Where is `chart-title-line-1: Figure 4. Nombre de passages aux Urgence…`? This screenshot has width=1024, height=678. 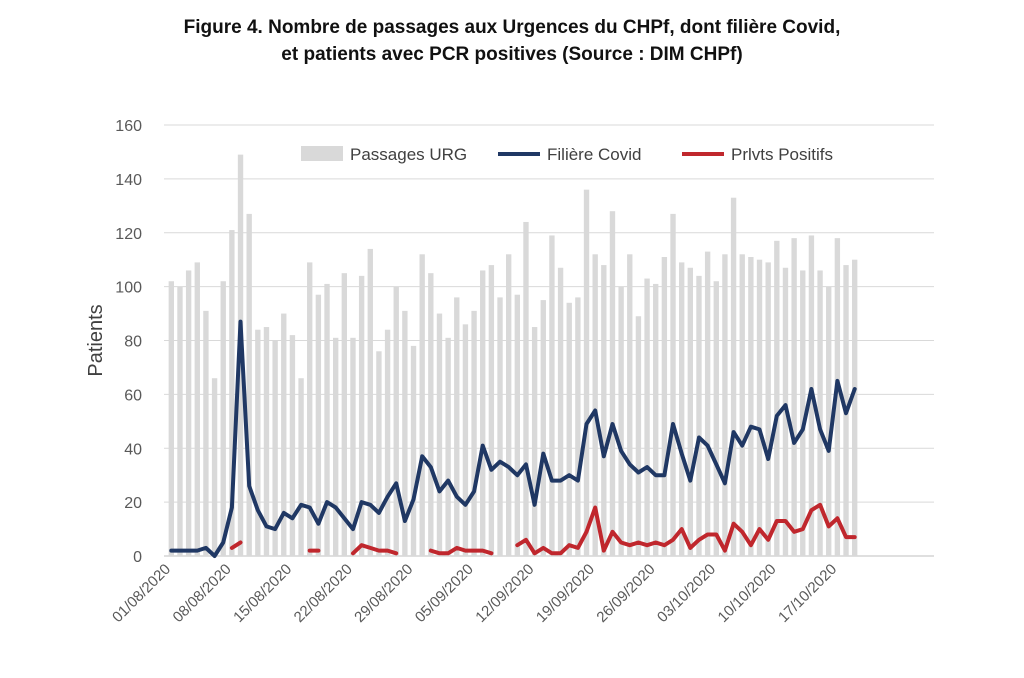
chart-title-line-1: Figure 4. Nombre de passages aux Urgence… is located at coordinates (512, 27).